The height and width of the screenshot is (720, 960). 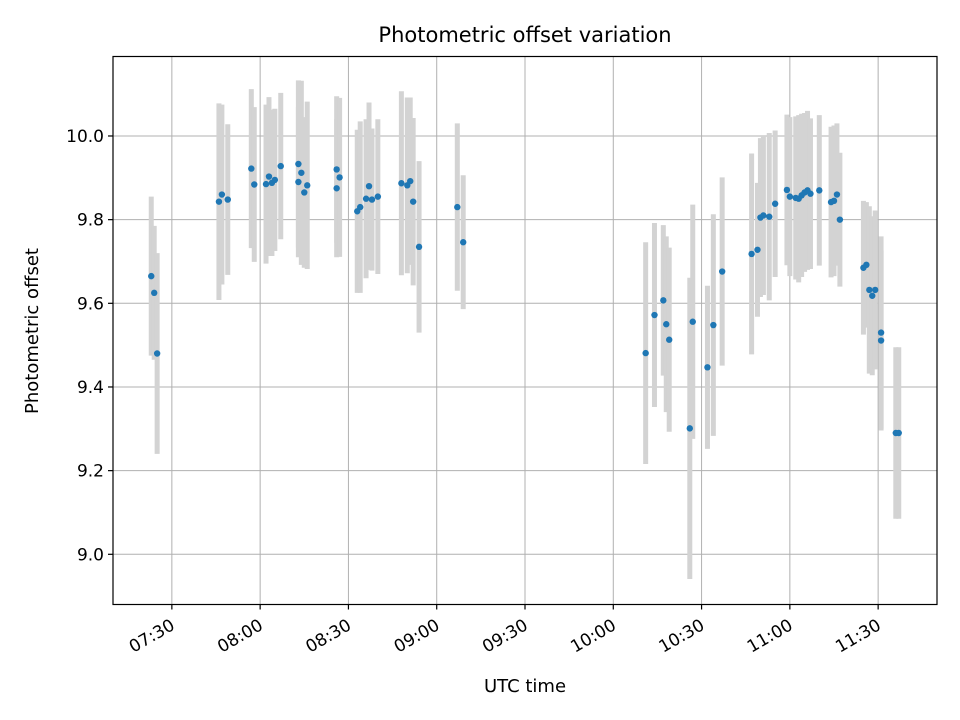 I want to click on y-tick-label: 10.0, so click(x=85, y=137).